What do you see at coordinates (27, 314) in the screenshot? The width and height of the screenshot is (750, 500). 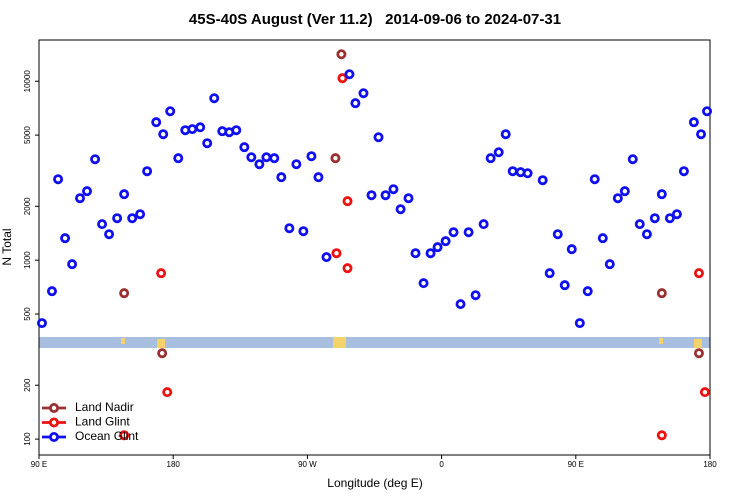 I see `y-tick-label: 500` at bounding box center [27, 314].